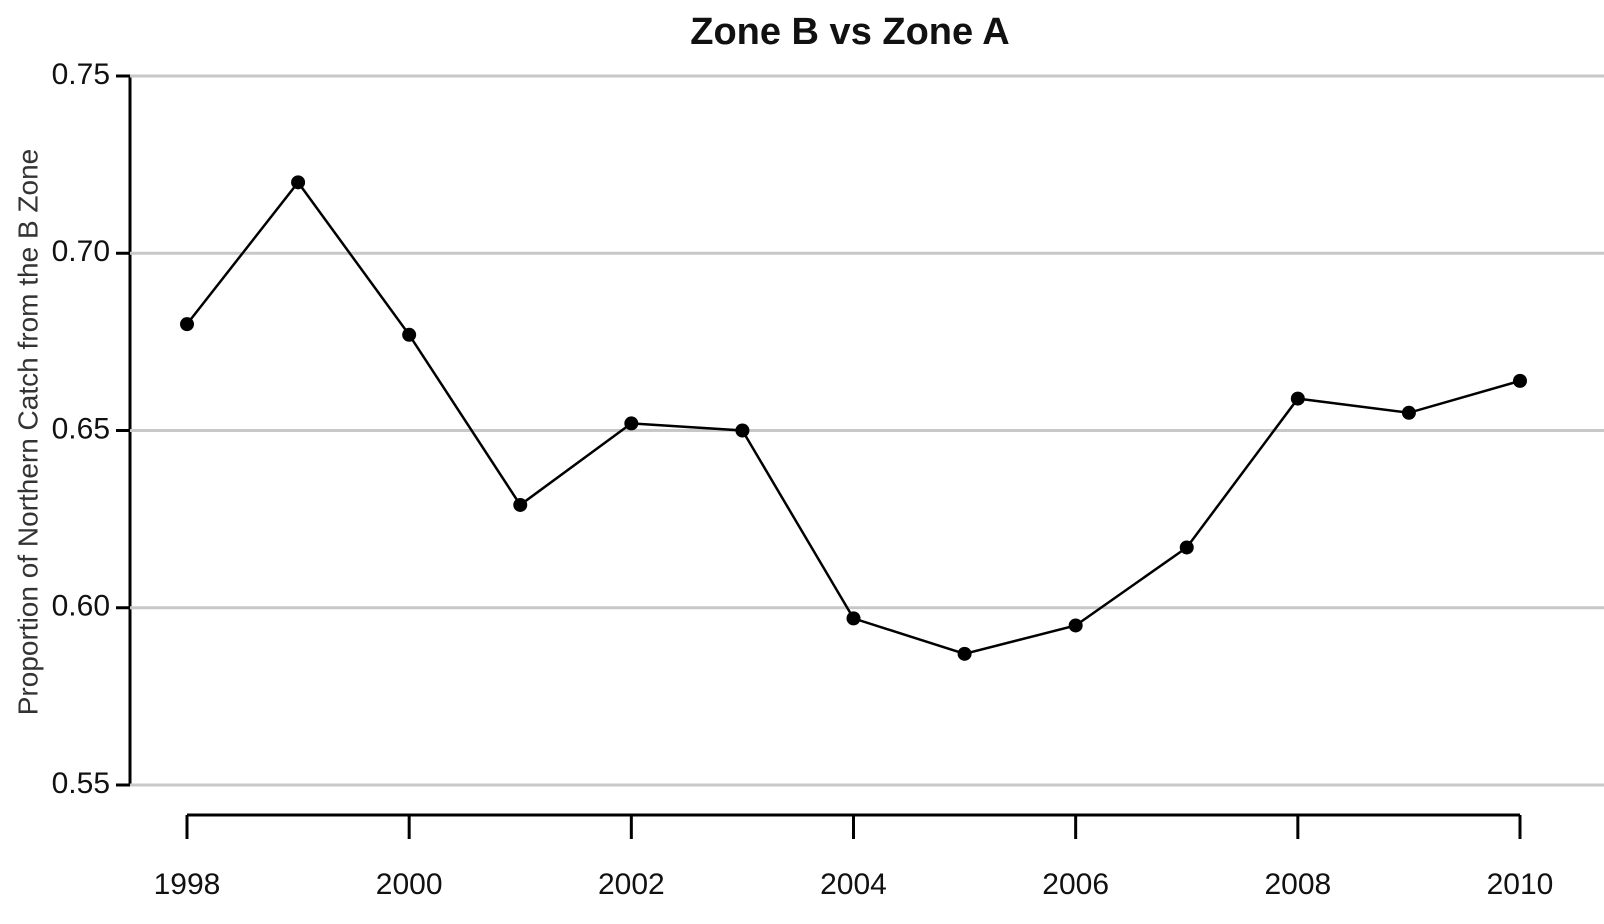  I want to click on x-tick-label: 2010, so click(1520, 884).